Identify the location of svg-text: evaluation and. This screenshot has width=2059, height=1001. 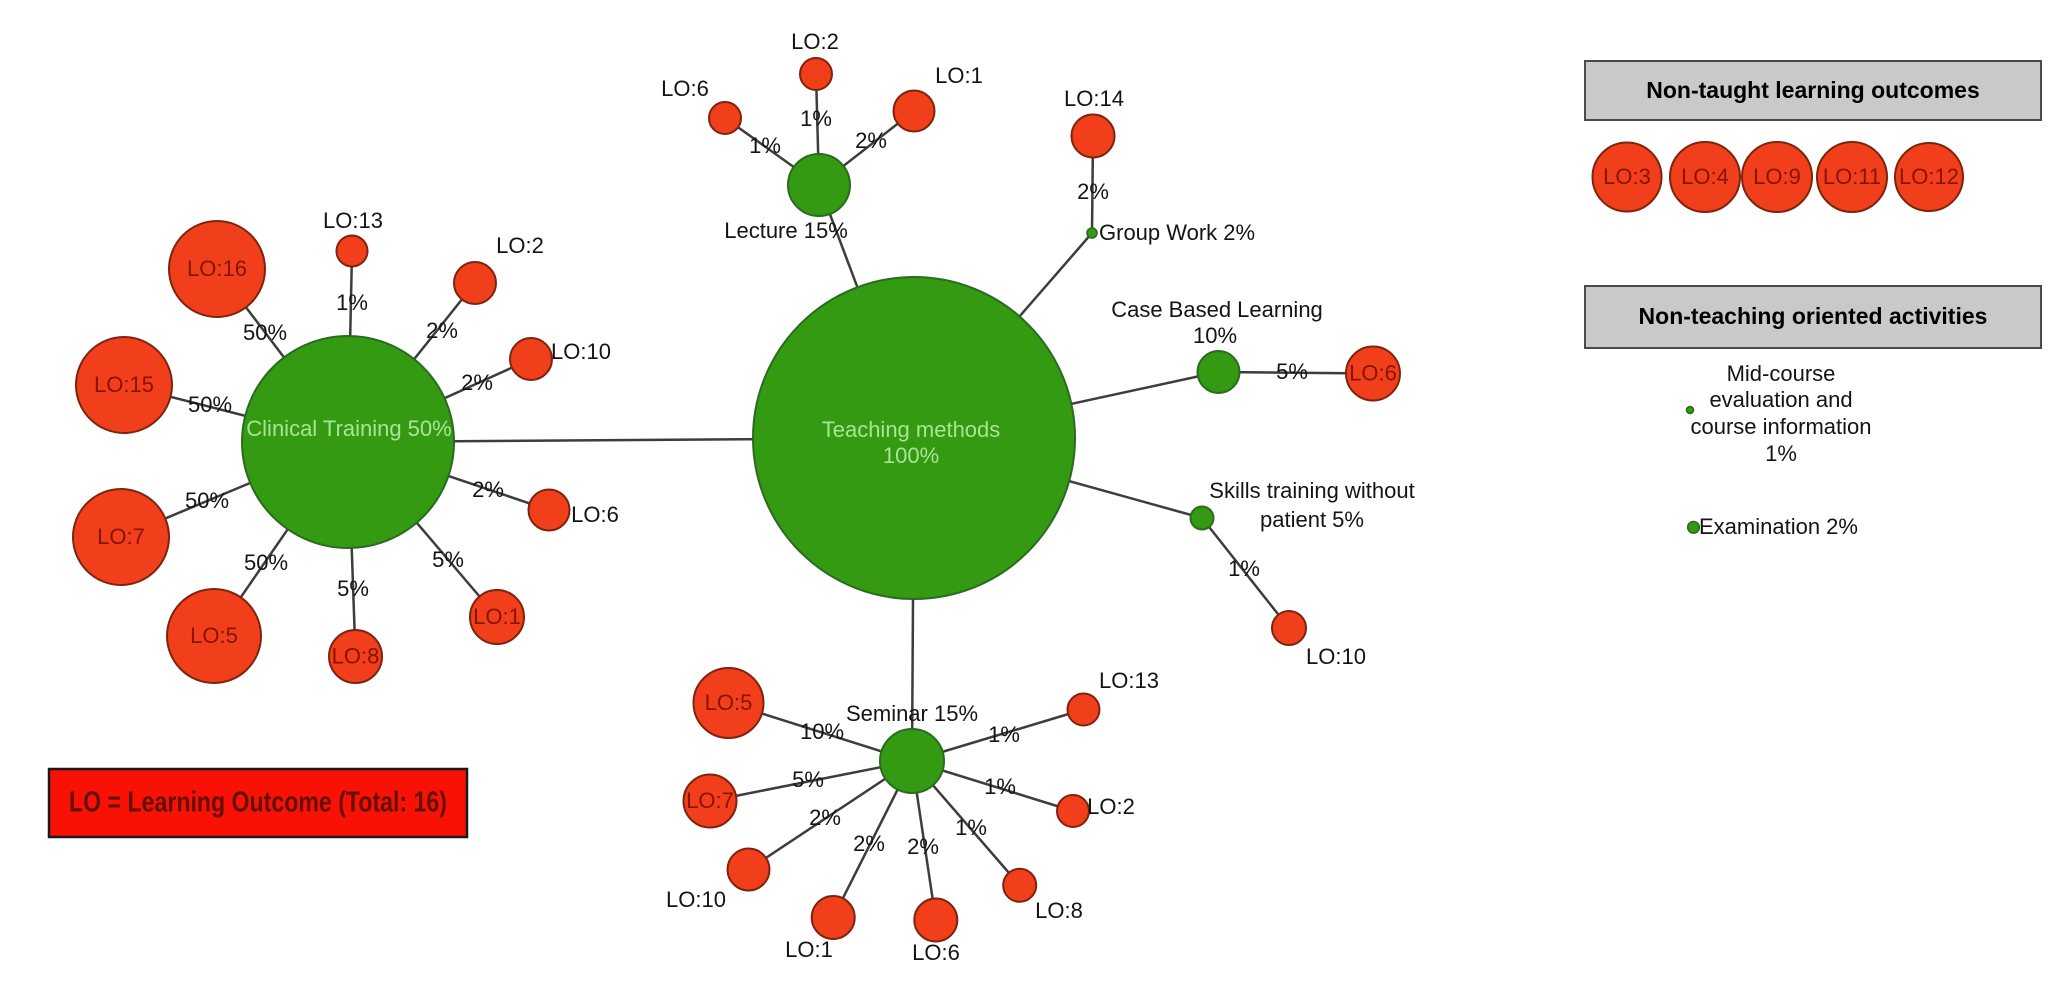
(1780, 399).